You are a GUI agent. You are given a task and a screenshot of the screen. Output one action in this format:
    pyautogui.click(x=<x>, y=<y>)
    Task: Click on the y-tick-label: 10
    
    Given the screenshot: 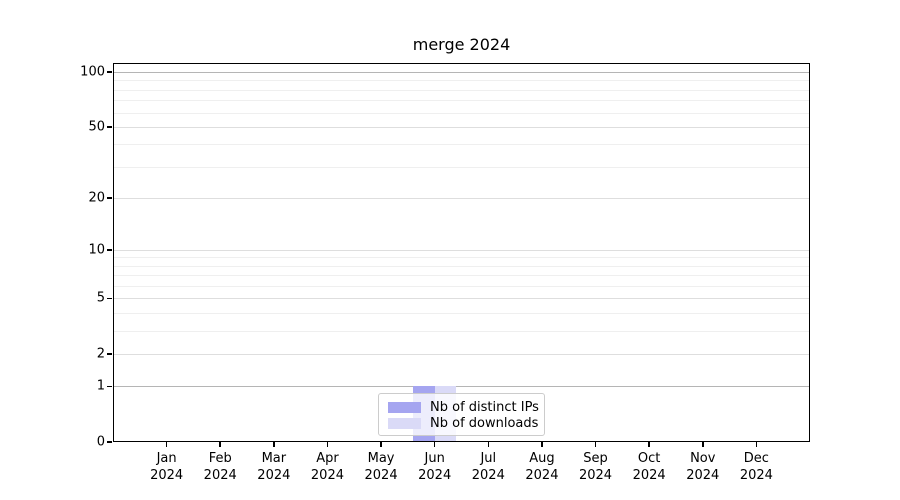 What is the action you would take?
    pyautogui.click(x=96, y=250)
    